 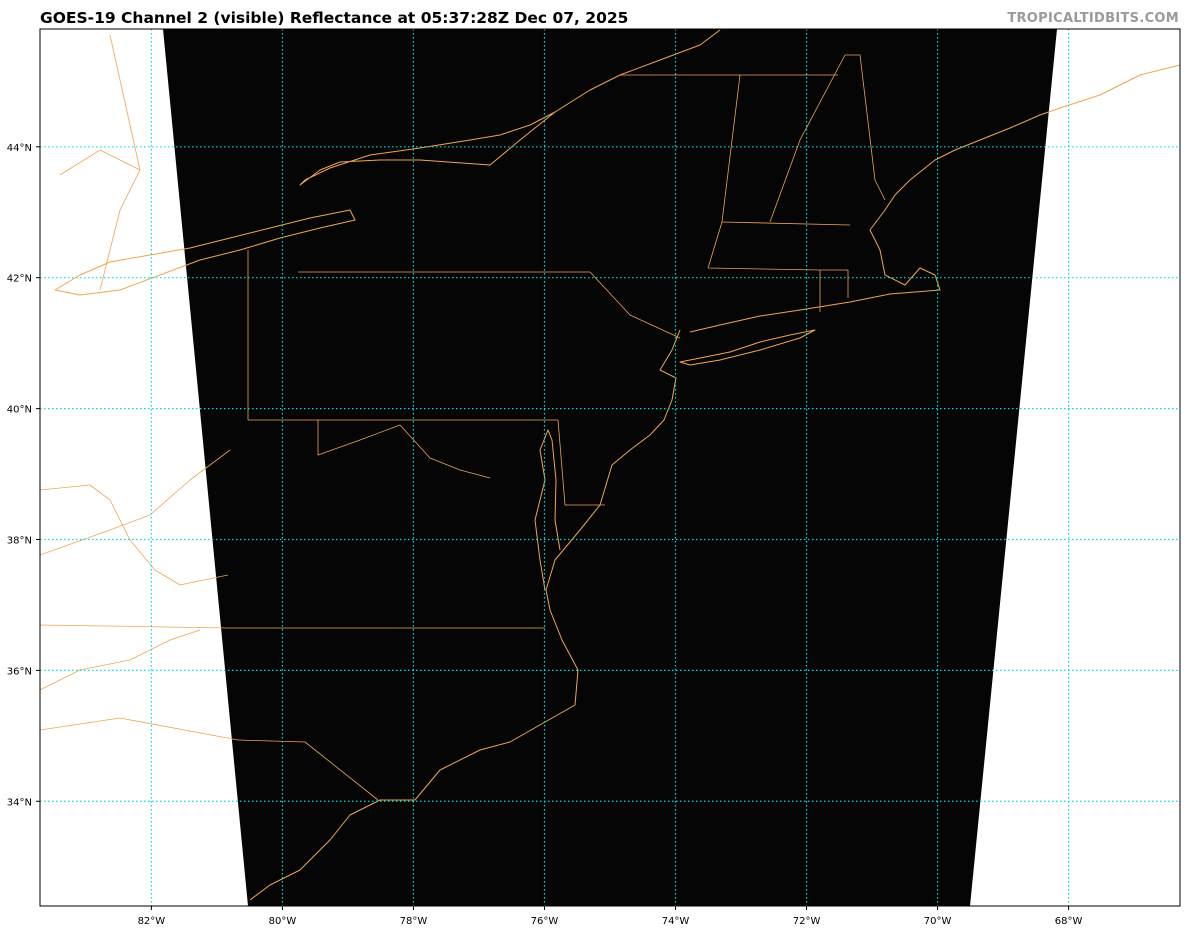 I want to click on lat-tick-label: 40°N, so click(x=19, y=410).